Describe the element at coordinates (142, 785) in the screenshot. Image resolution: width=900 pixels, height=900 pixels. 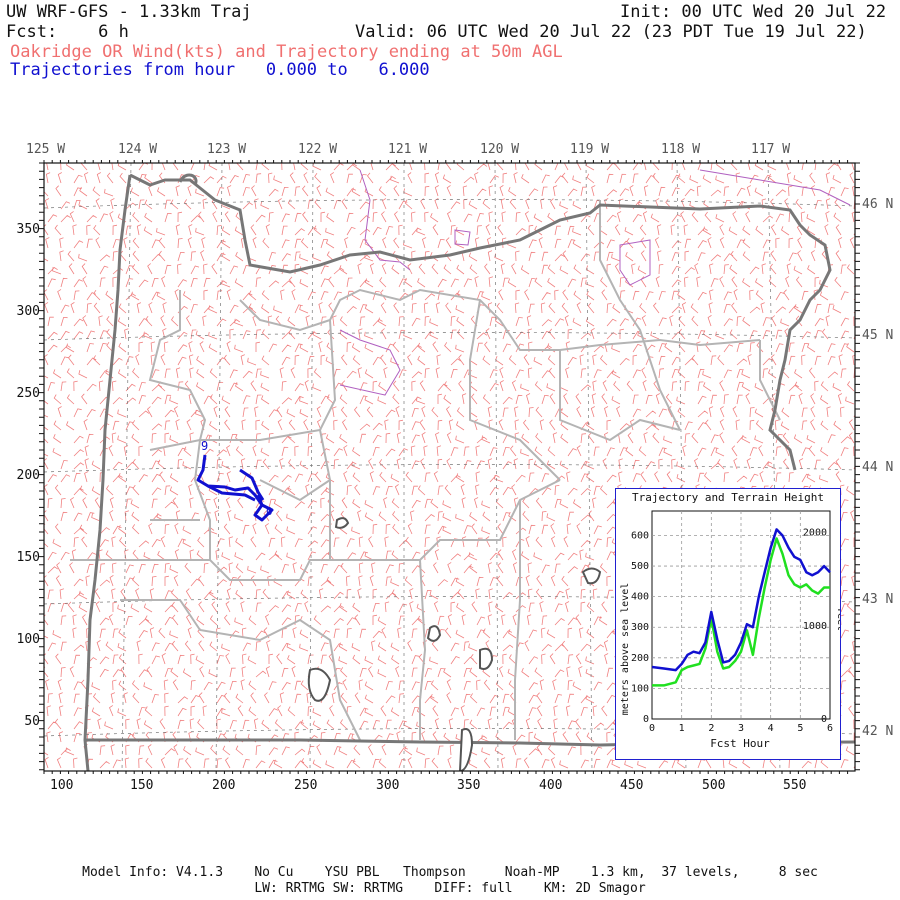
I see `x-tick: 150` at that location.